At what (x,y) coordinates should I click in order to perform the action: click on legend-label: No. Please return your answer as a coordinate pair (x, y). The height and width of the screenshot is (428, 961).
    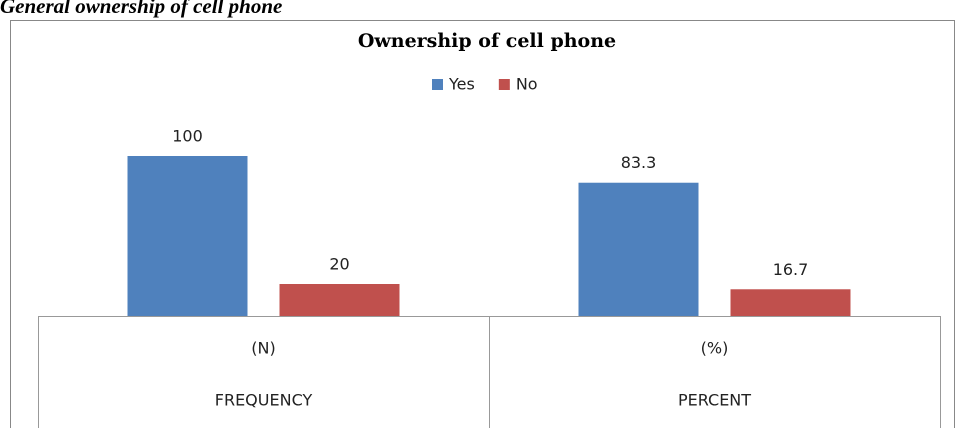
    Looking at the image, I should click on (527, 84).